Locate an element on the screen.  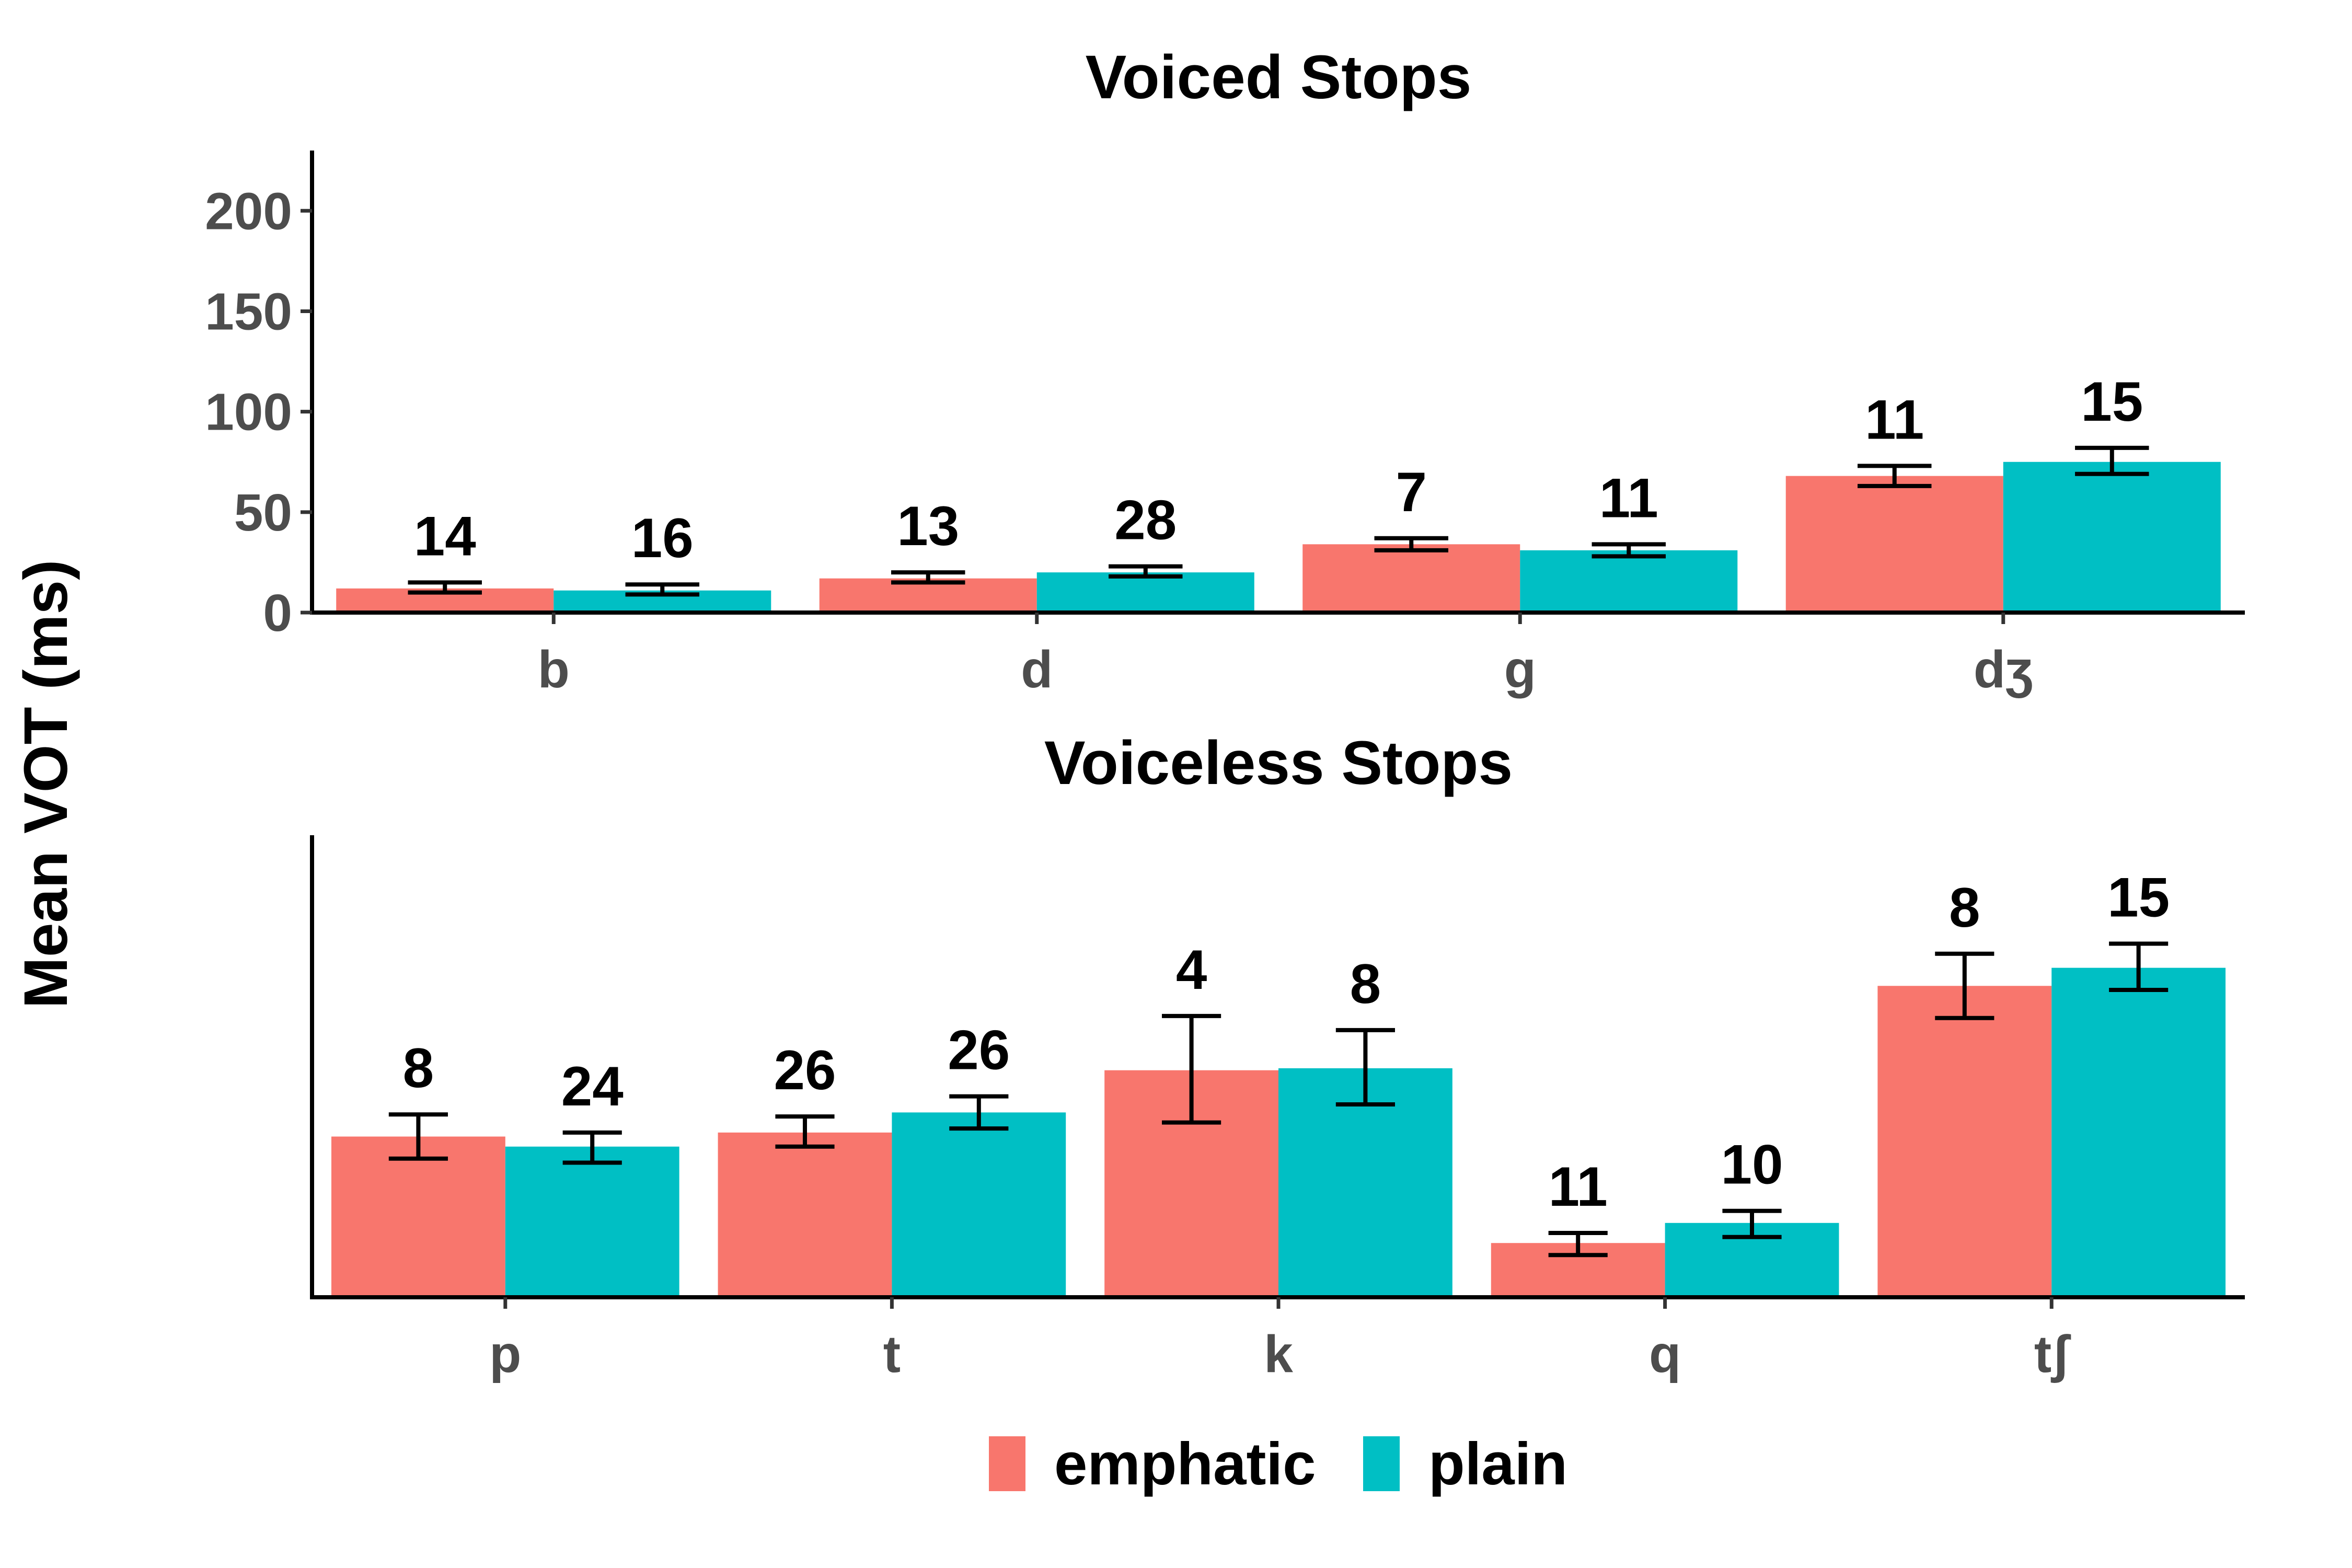
bar-plain-g is located at coordinates (1629, 581).